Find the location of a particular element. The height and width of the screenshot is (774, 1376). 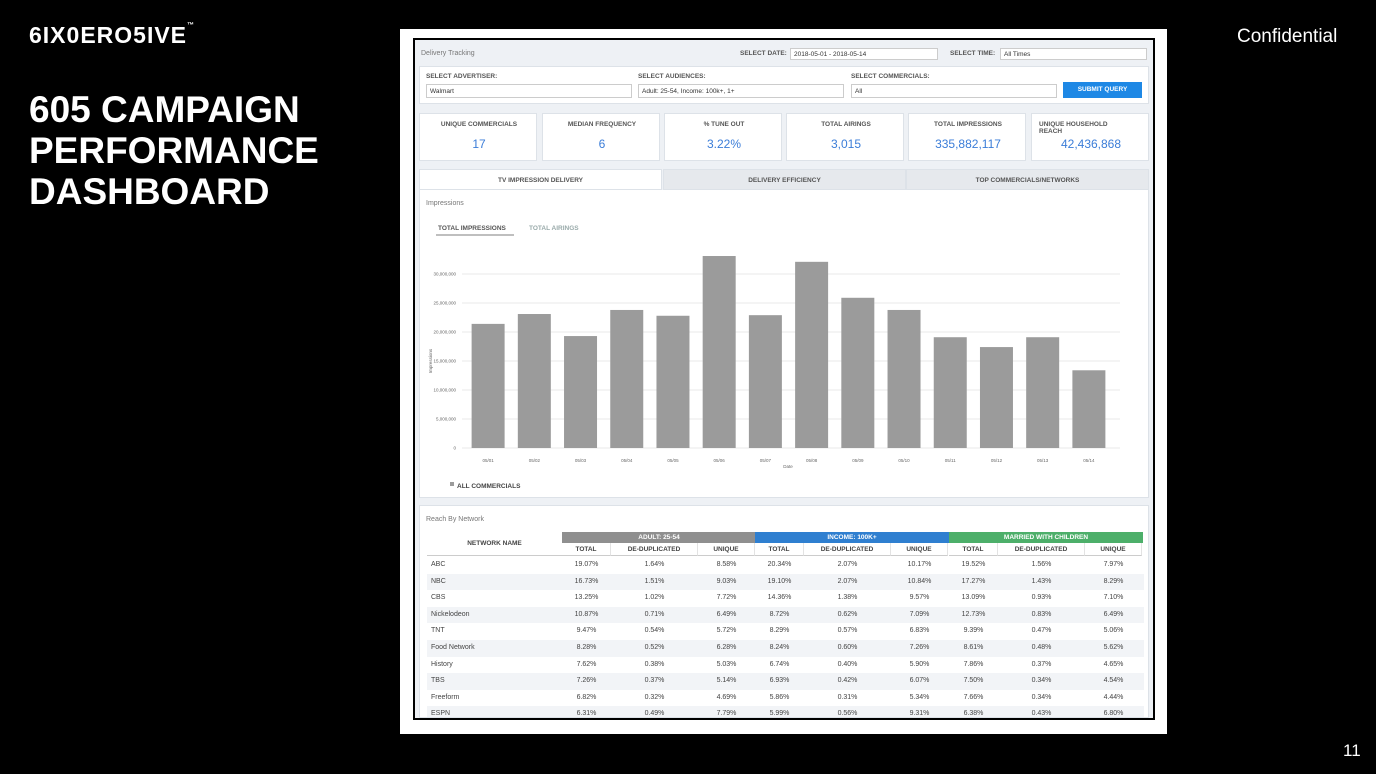

time-label: SELECT TIME: is located at coordinates (973, 53).